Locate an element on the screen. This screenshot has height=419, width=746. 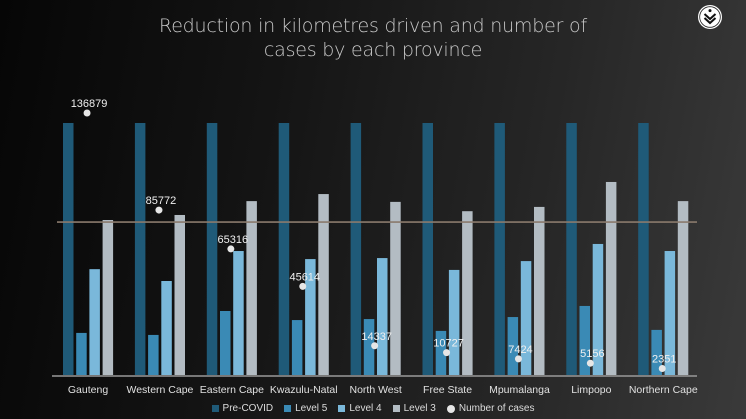
bar-level-4-kwazulu-natal is located at coordinates (310, 317).